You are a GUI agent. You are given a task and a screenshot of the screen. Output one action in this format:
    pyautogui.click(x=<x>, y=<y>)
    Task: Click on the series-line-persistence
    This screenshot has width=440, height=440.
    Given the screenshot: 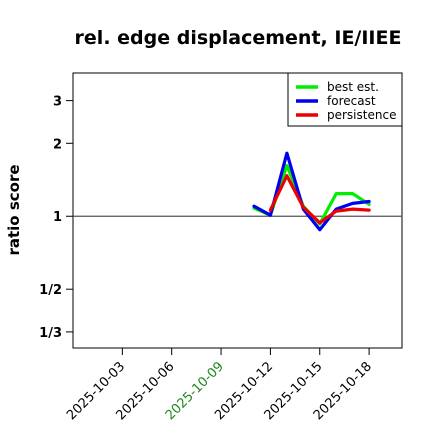 What is the action you would take?
    pyautogui.click(x=319, y=199)
    